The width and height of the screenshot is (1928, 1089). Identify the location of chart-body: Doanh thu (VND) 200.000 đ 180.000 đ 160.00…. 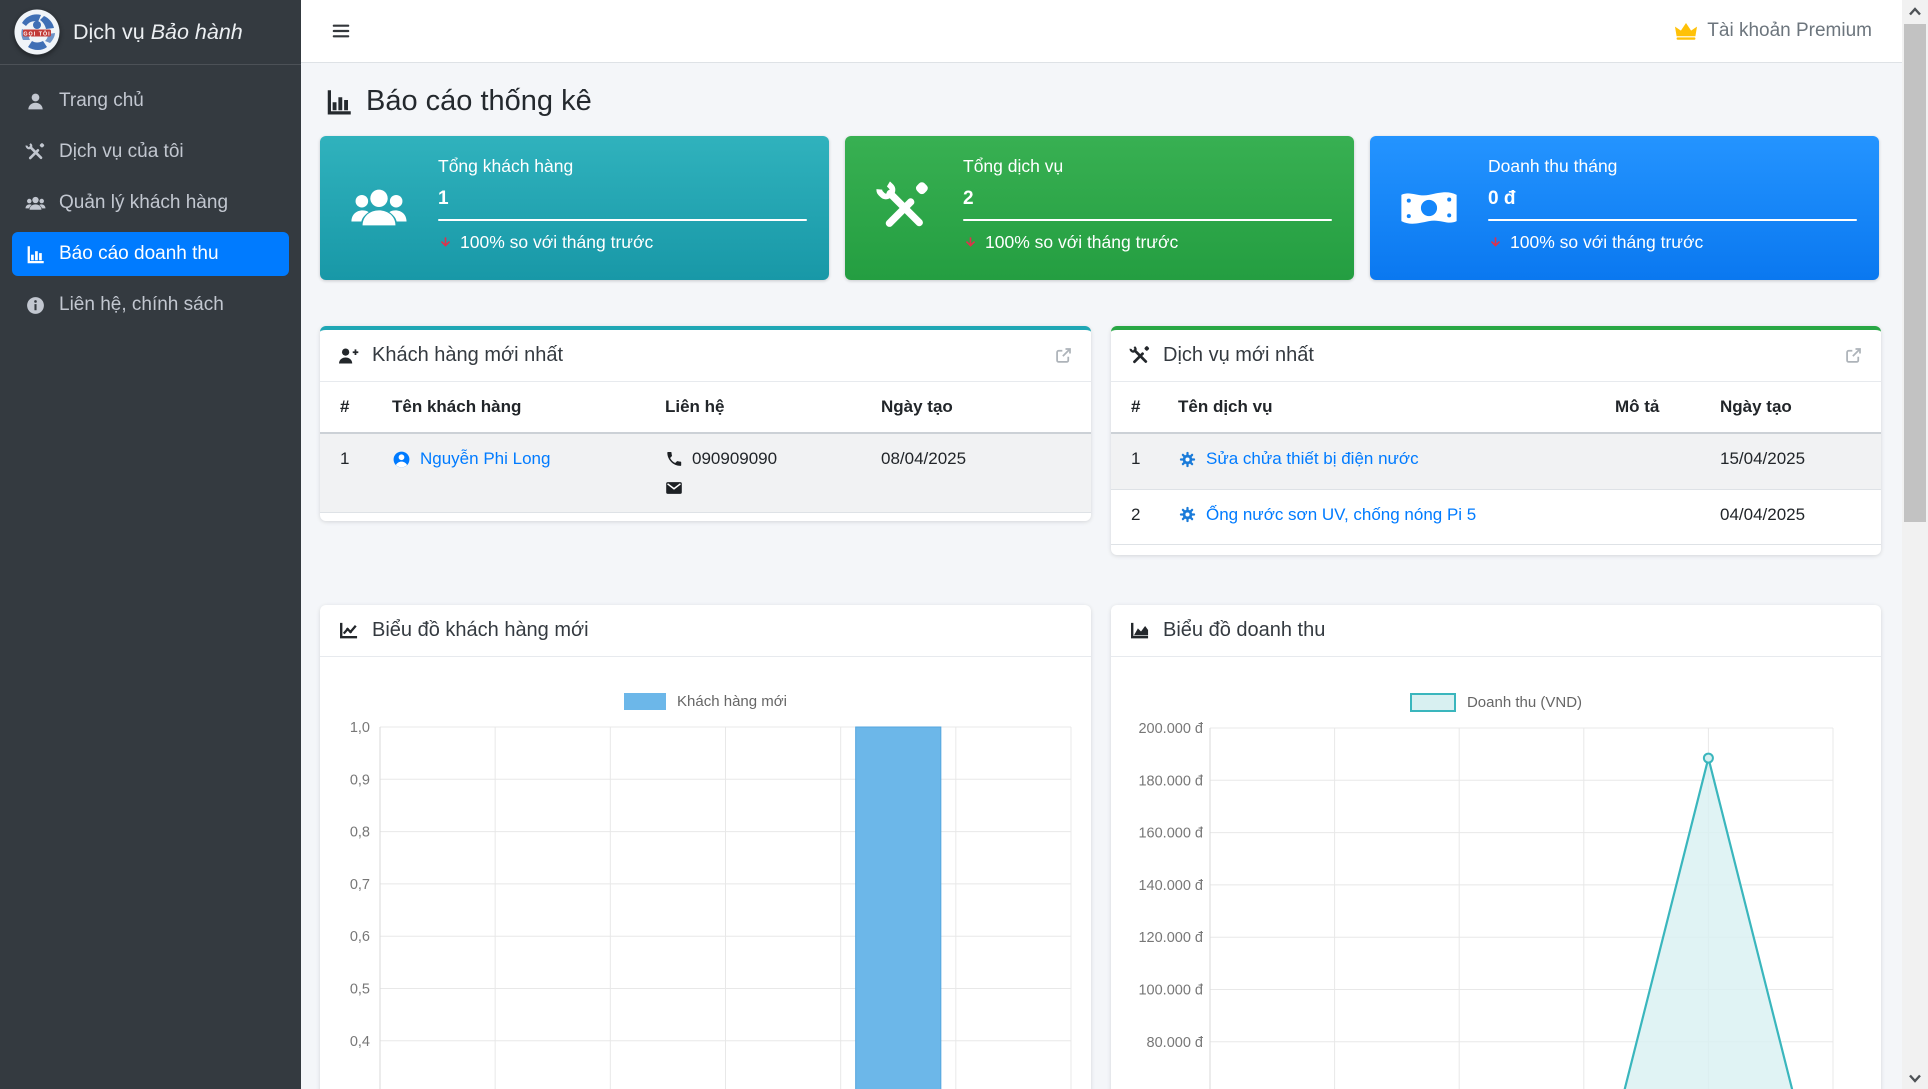
(1496, 891).